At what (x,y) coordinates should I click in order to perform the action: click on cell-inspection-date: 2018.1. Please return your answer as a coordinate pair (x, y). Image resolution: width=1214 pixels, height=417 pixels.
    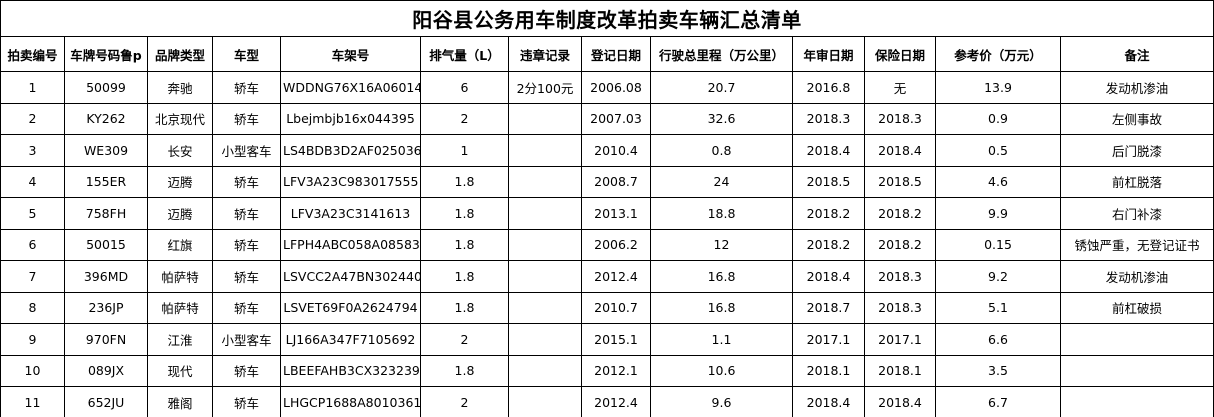
    Looking at the image, I should click on (828, 370).